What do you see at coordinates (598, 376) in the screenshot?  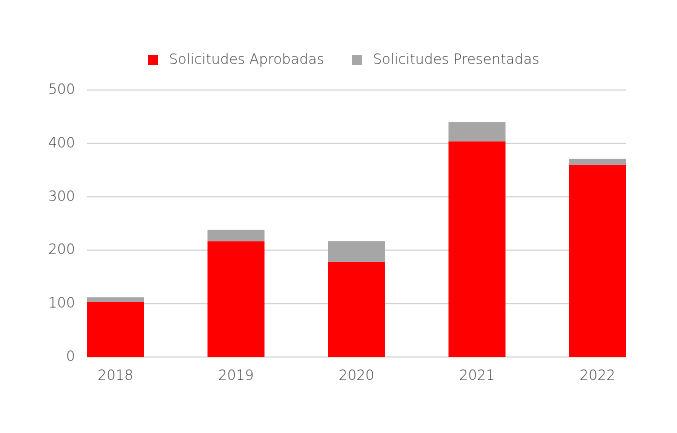 I see `x-tick-label: 2022` at bounding box center [598, 376].